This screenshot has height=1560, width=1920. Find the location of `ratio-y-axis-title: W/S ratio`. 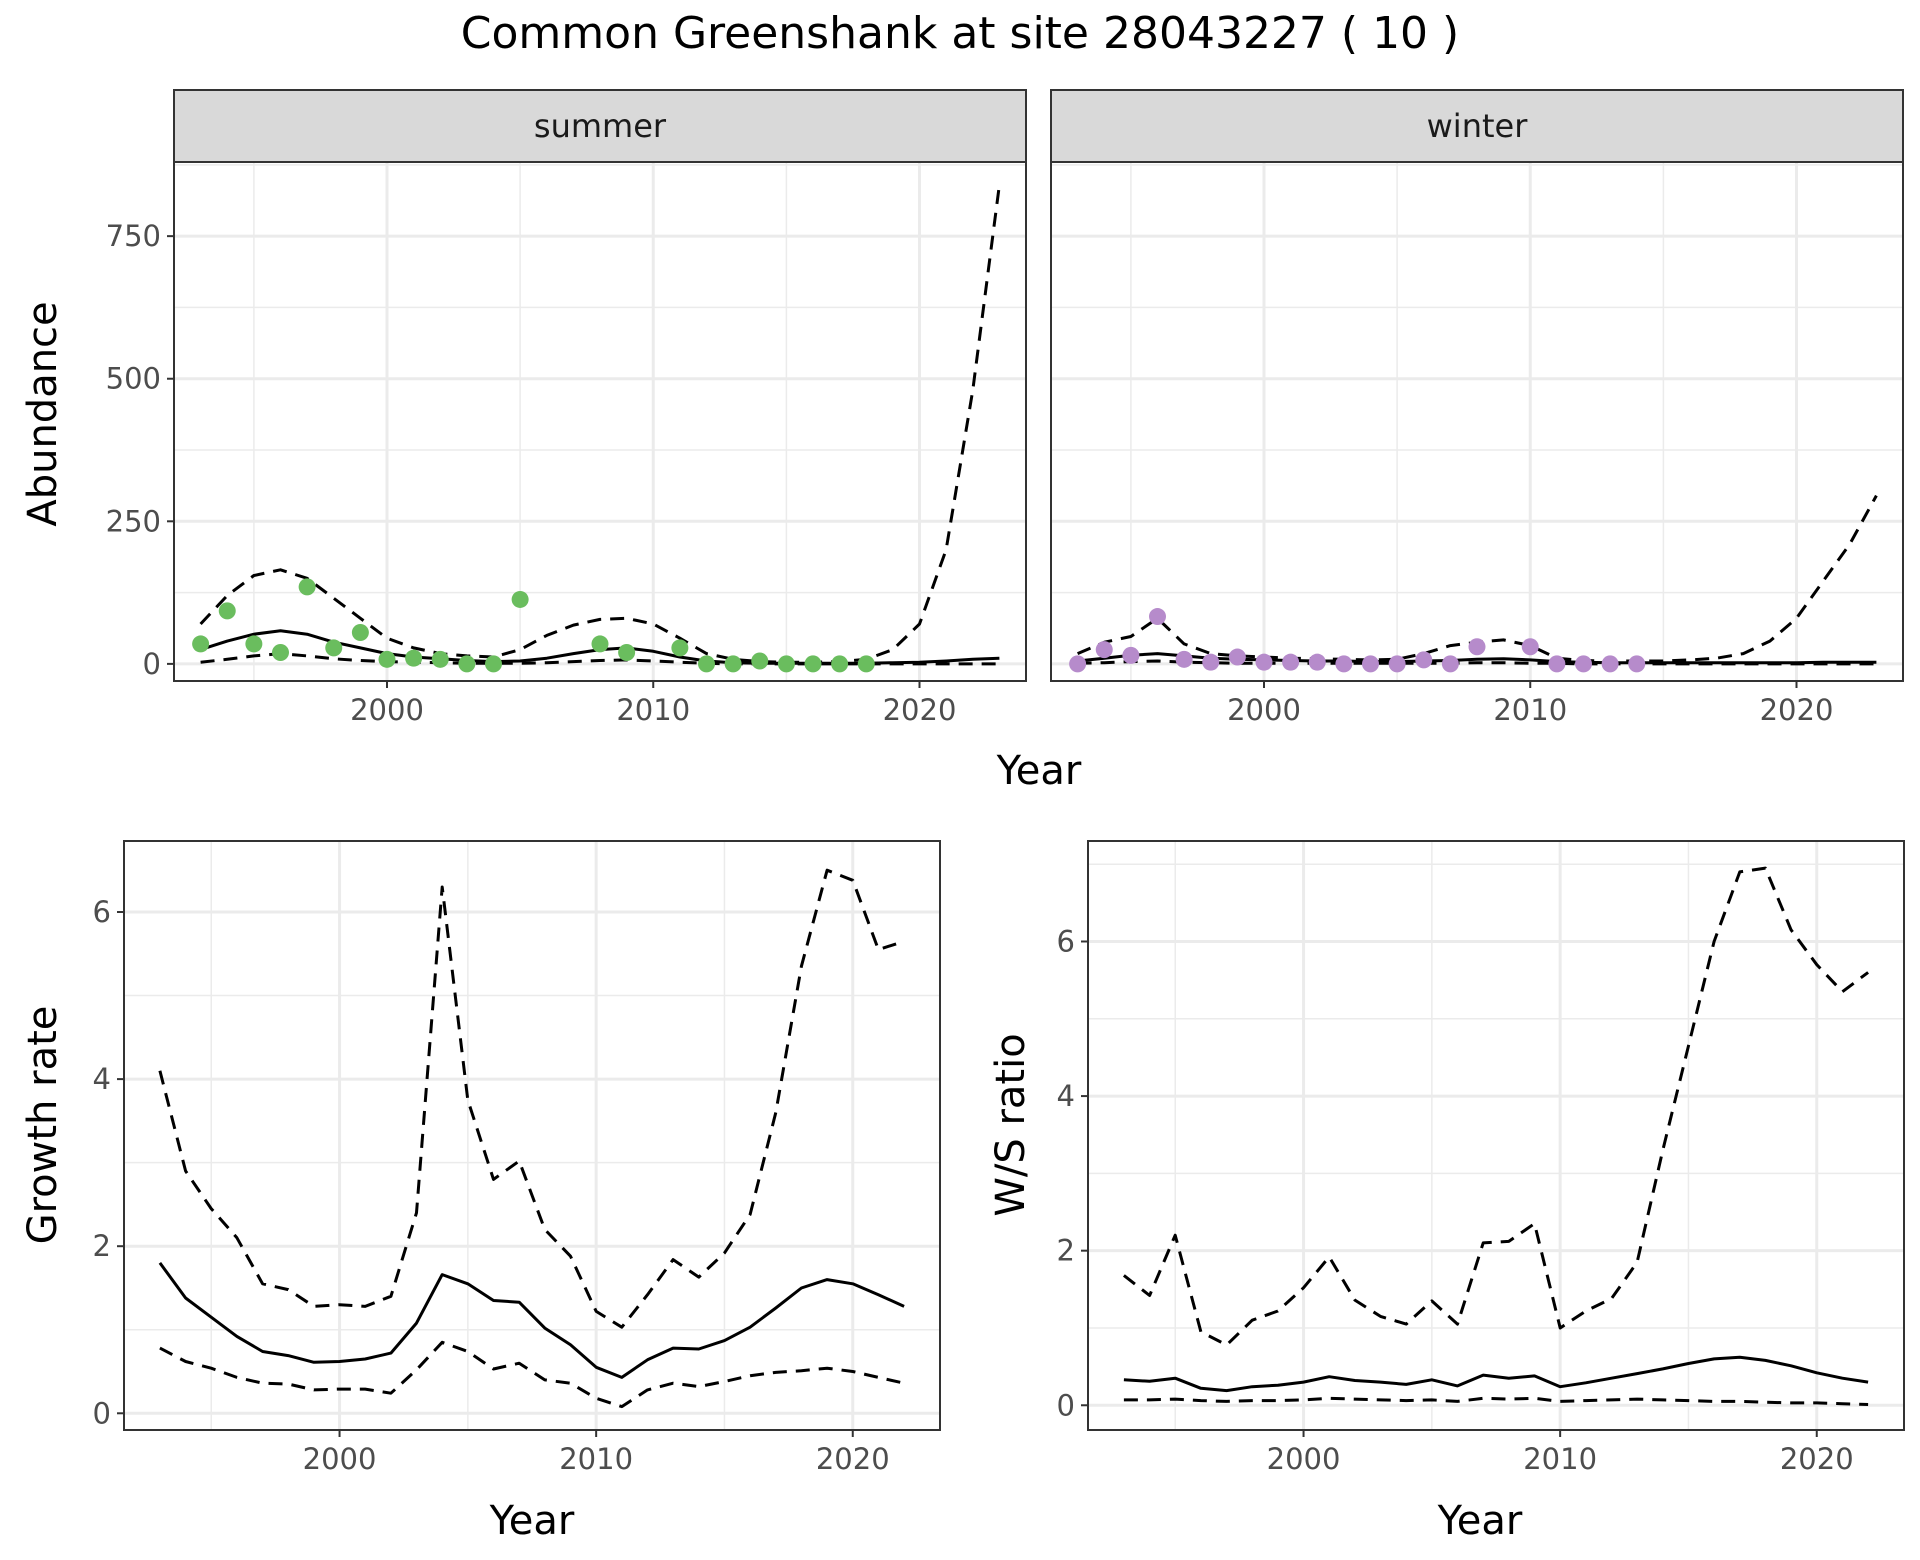

ratio-y-axis-title: W/S ratio is located at coordinates (1011, 1124).